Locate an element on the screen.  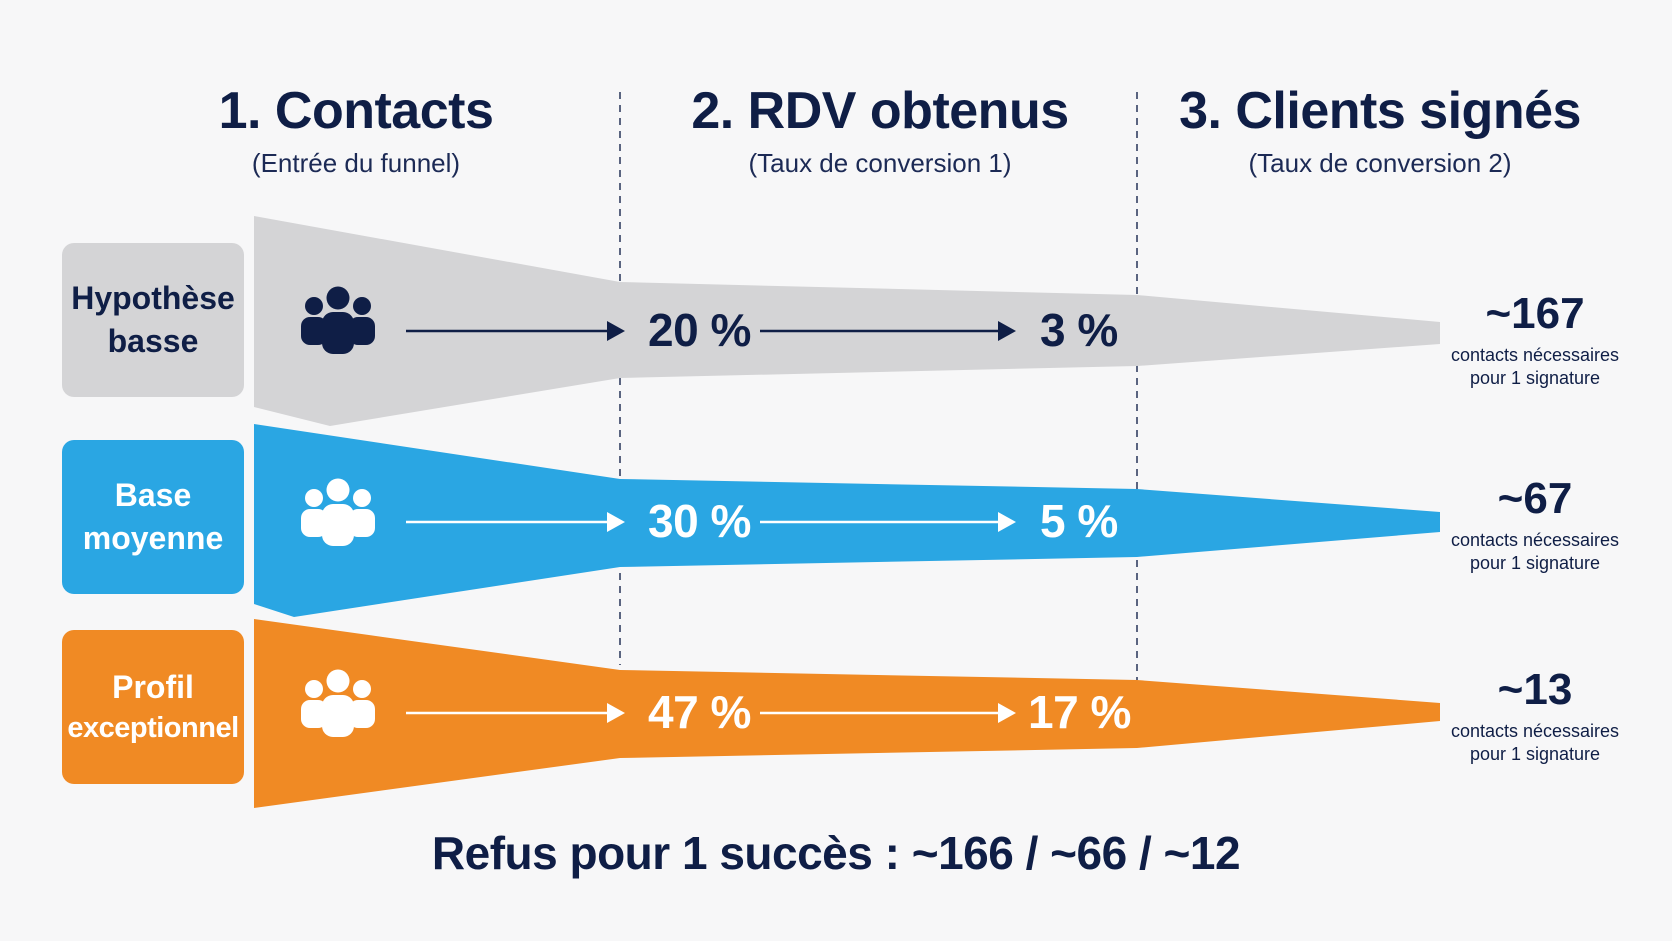
row-label-line: Base is located at coordinates (153, 494).